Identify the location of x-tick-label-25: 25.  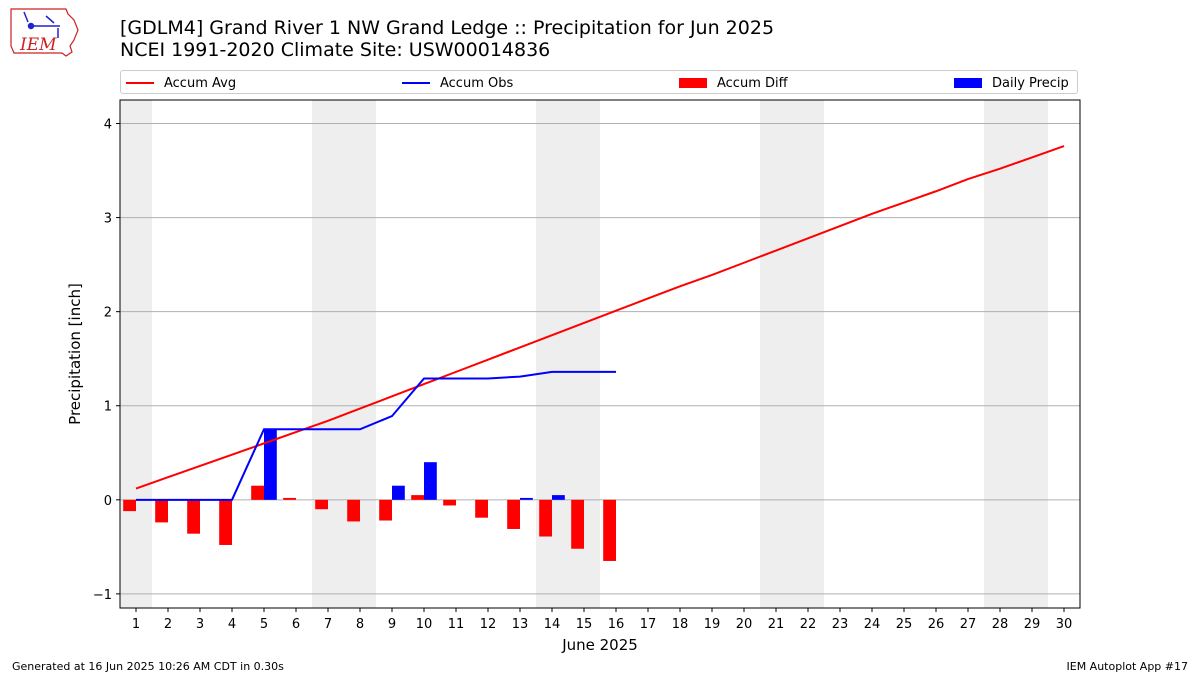
(904, 624).